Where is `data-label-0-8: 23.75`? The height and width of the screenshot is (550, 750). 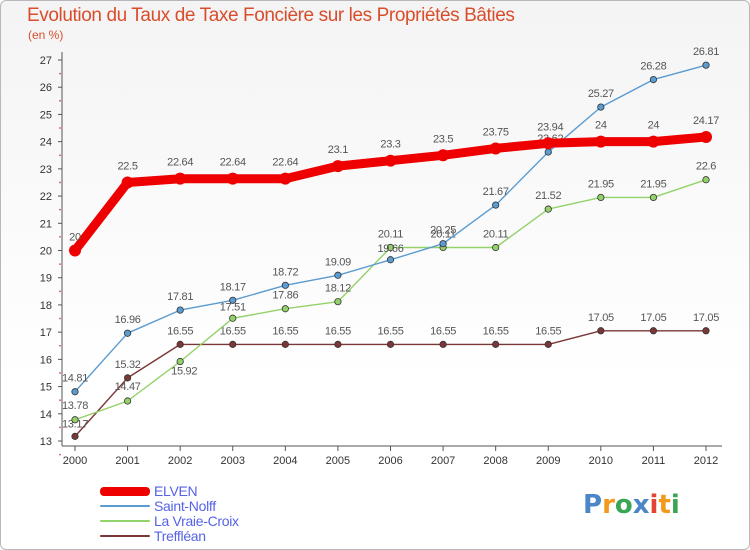
data-label-0-8: 23.75 is located at coordinates (496, 132).